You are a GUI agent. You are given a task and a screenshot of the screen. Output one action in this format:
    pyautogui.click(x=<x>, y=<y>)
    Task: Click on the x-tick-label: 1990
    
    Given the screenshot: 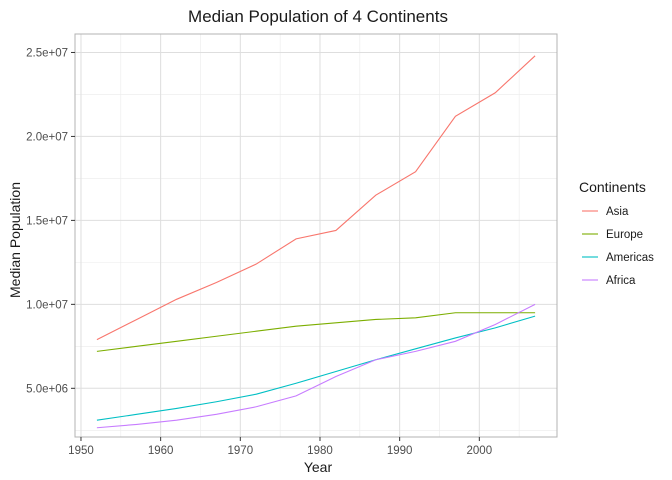 What is the action you would take?
    pyautogui.click(x=400, y=451)
    